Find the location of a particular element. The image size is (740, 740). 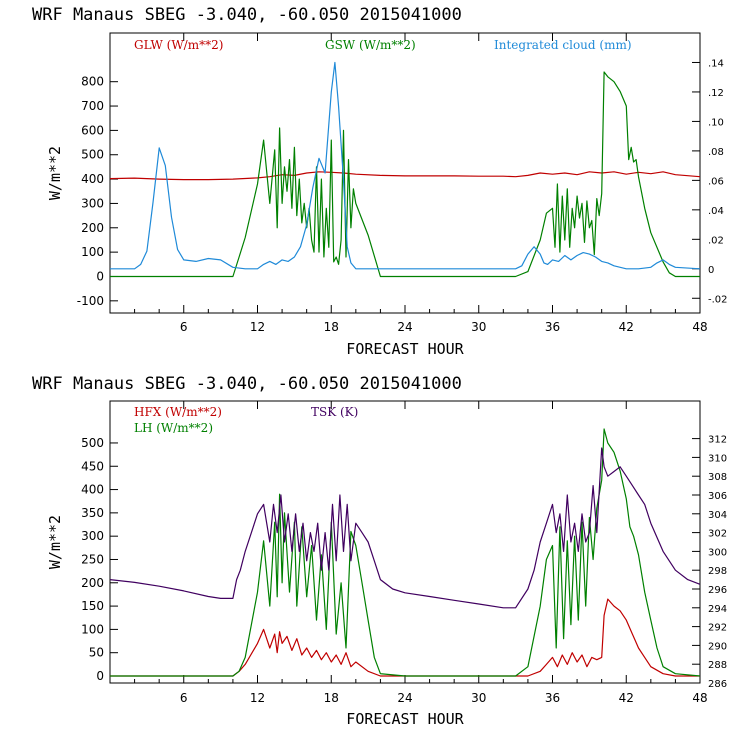

chart1-x-tick-label: 24 is located at coordinates (404, 327).